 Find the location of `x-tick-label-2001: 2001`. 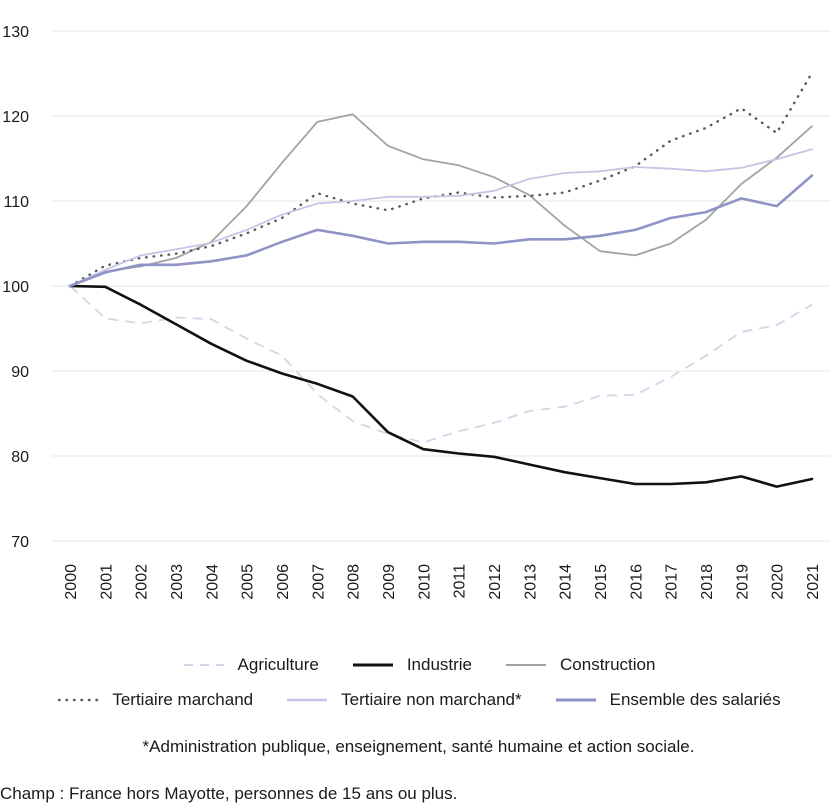

x-tick-label-2001: 2001 is located at coordinates (106, 582).